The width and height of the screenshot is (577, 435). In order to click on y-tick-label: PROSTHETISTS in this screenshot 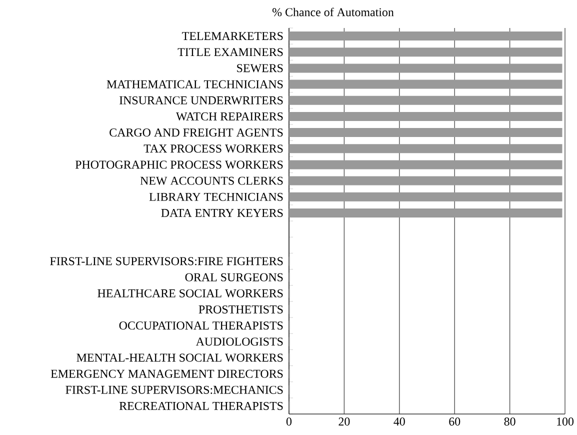, I will do `click(240, 309)`.